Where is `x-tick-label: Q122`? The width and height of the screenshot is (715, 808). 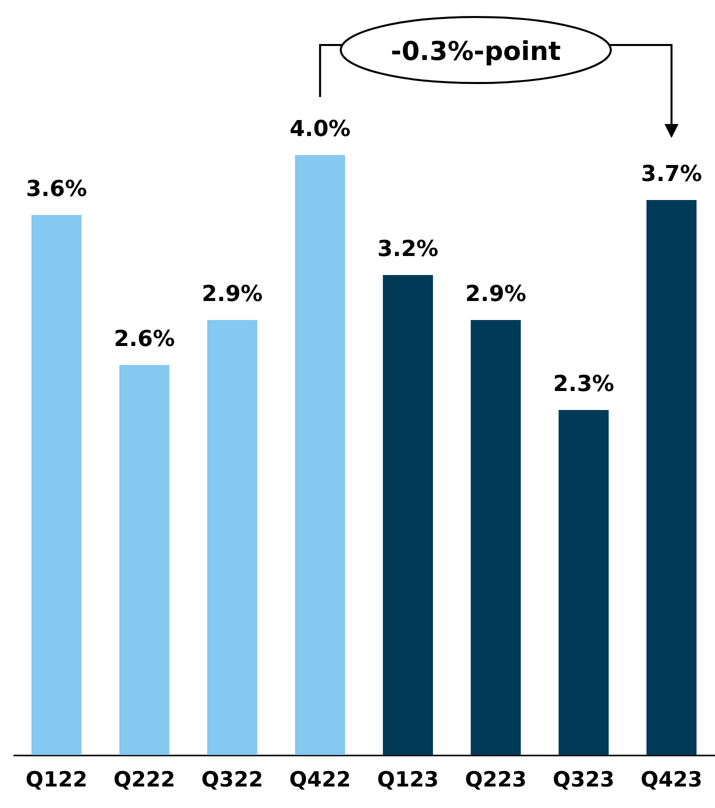 x-tick-label: Q122 is located at coordinates (57, 780).